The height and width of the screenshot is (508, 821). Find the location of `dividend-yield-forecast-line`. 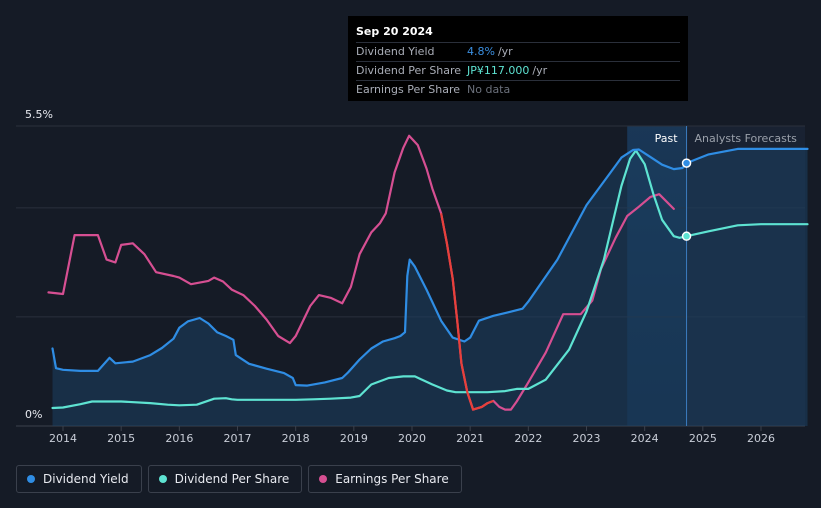

dividend-yield-forecast-line is located at coordinates (747, 156).